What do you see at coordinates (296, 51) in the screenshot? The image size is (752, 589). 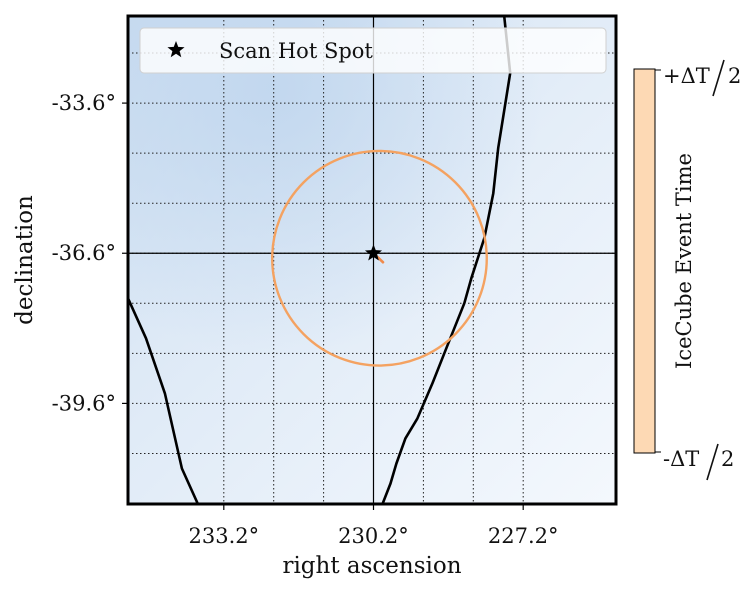 I see `legend-label: Scan Hot Spot` at bounding box center [296, 51].